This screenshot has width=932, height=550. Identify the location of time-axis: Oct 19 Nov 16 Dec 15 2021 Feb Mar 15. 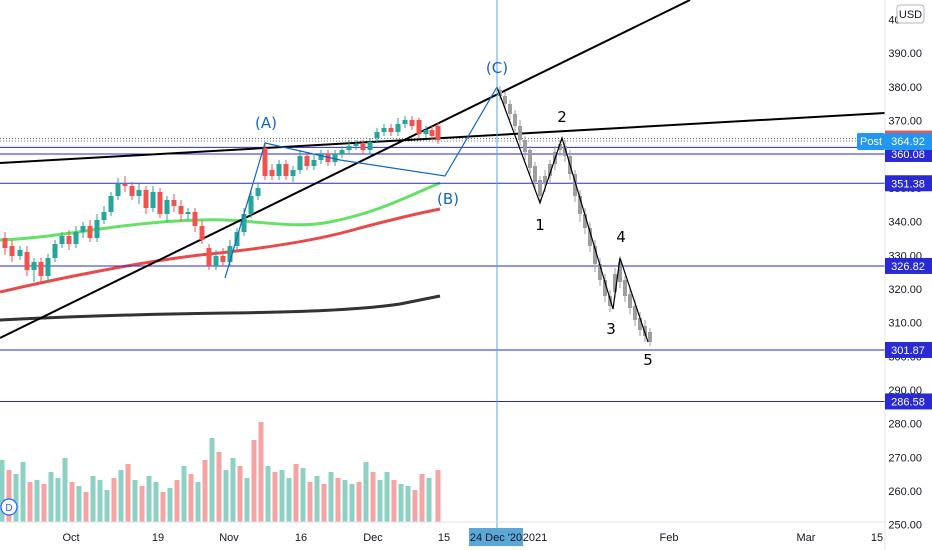
(472, 538).